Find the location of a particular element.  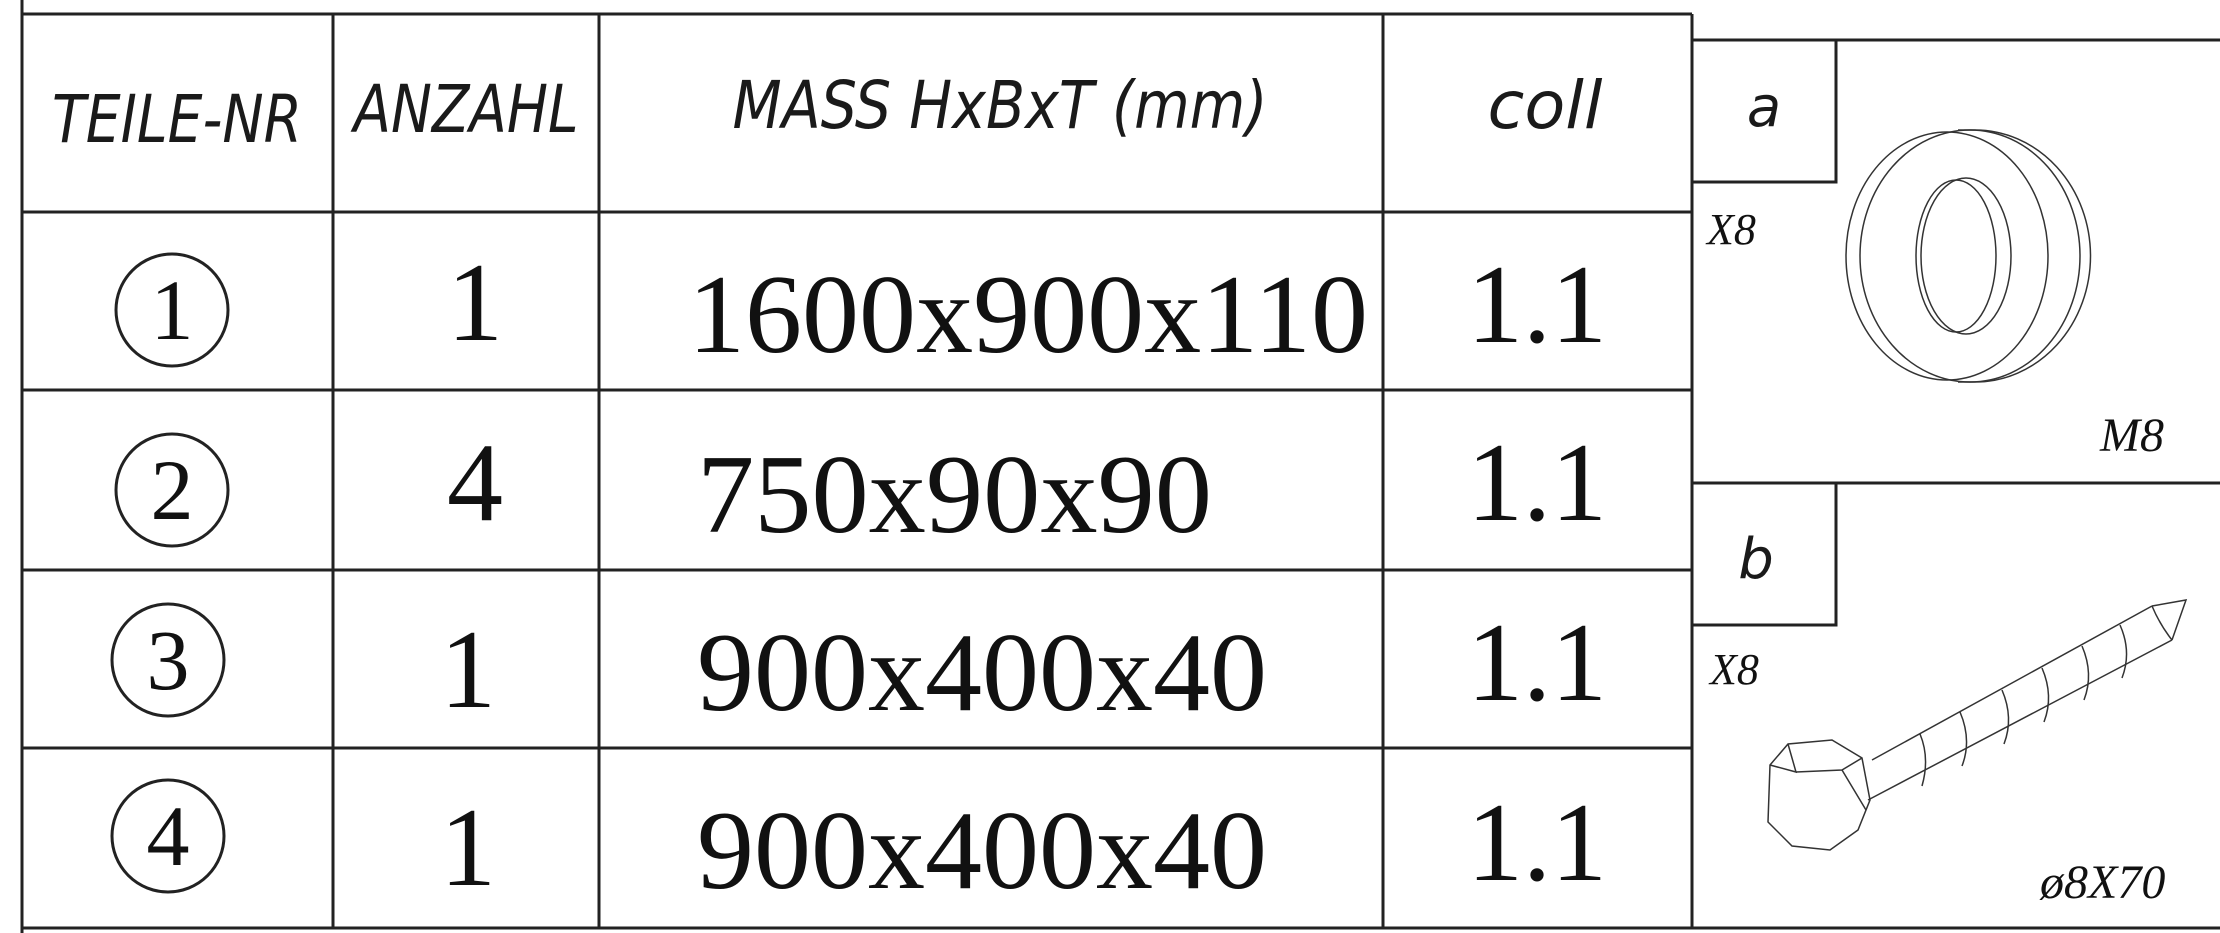

dimensions-cell: 750x90x90 is located at coordinates (954, 495).